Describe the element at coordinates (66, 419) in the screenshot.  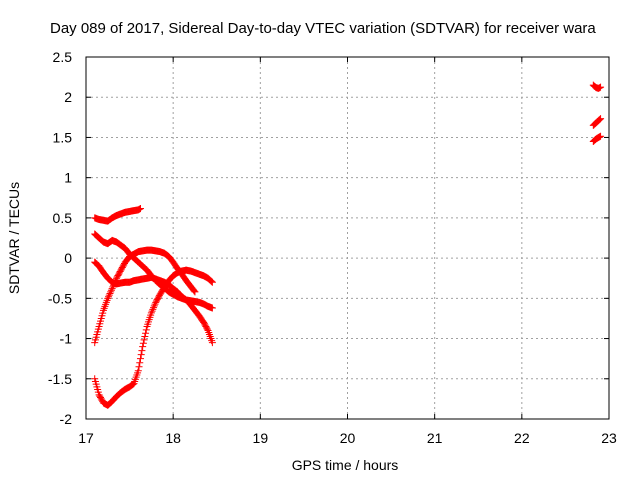
I see `y-tick-label: -2` at that location.